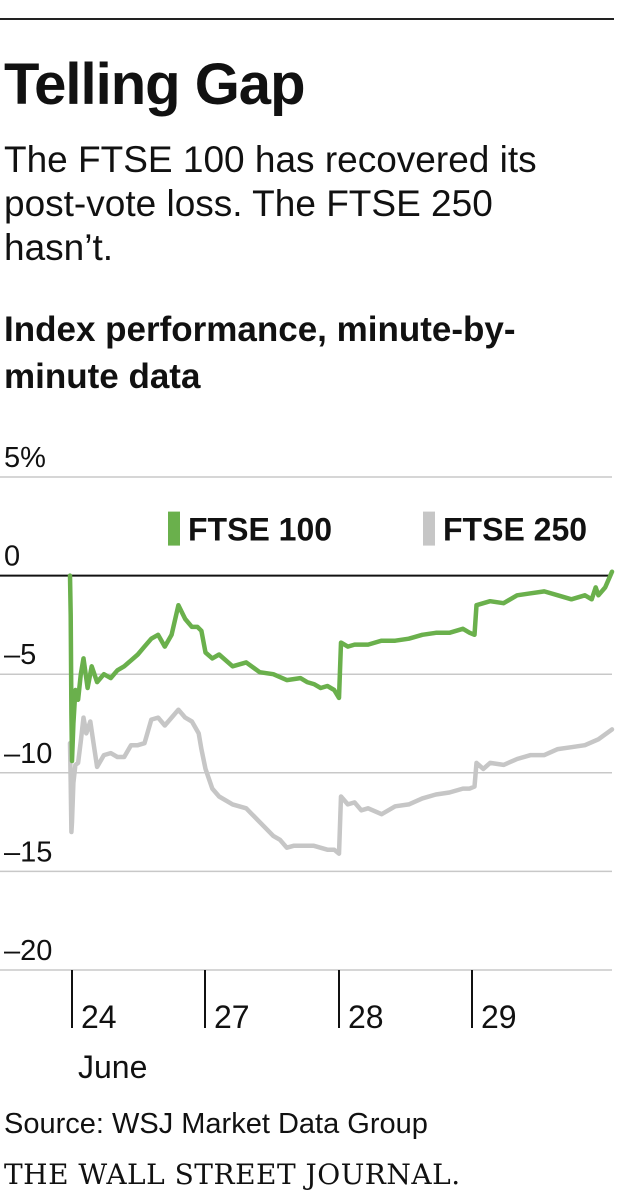 The width and height of the screenshot is (619, 1200). I want to click on y-tick-label: –15, so click(28, 852).